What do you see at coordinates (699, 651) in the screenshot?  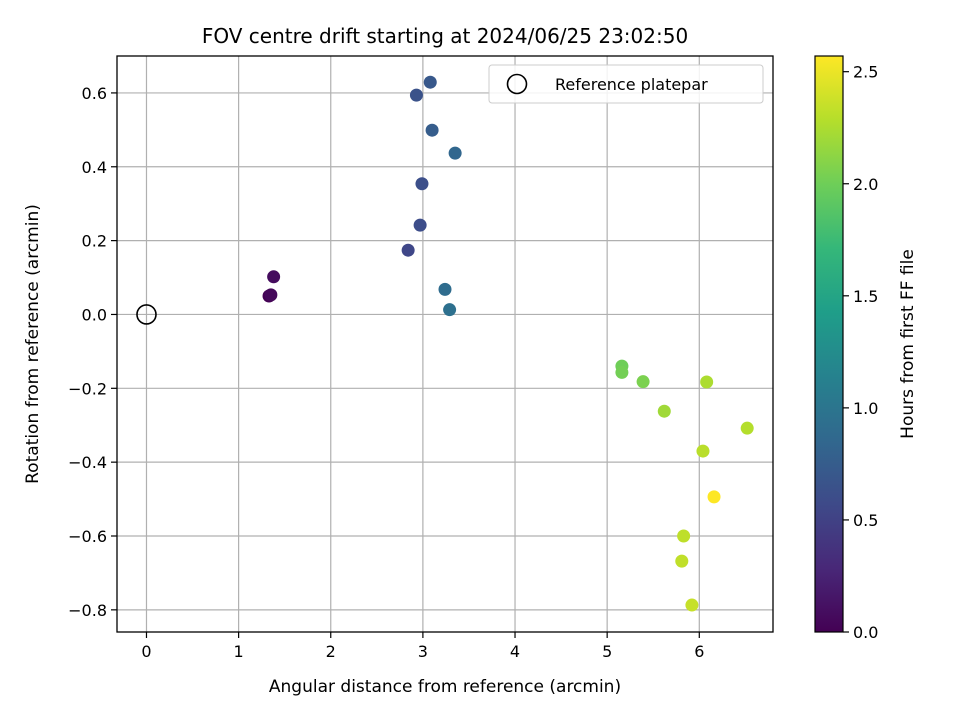 I see `x-tick-label: 6` at bounding box center [699, 651].